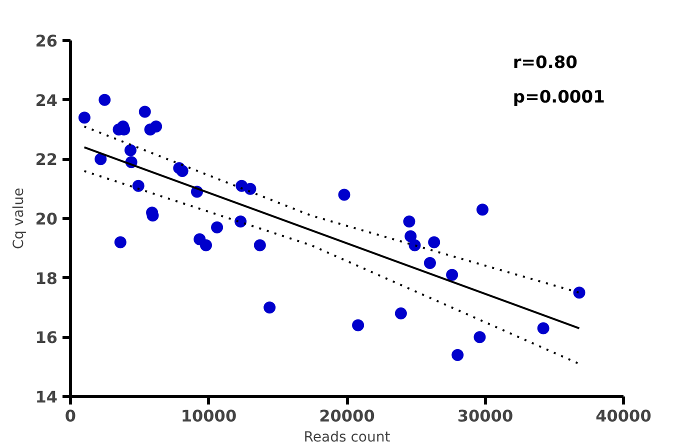  What do you see at coordinates (347, 416) in the screenshot?
I see `x-tick-label: 20000` at bounding box center [347, 416].